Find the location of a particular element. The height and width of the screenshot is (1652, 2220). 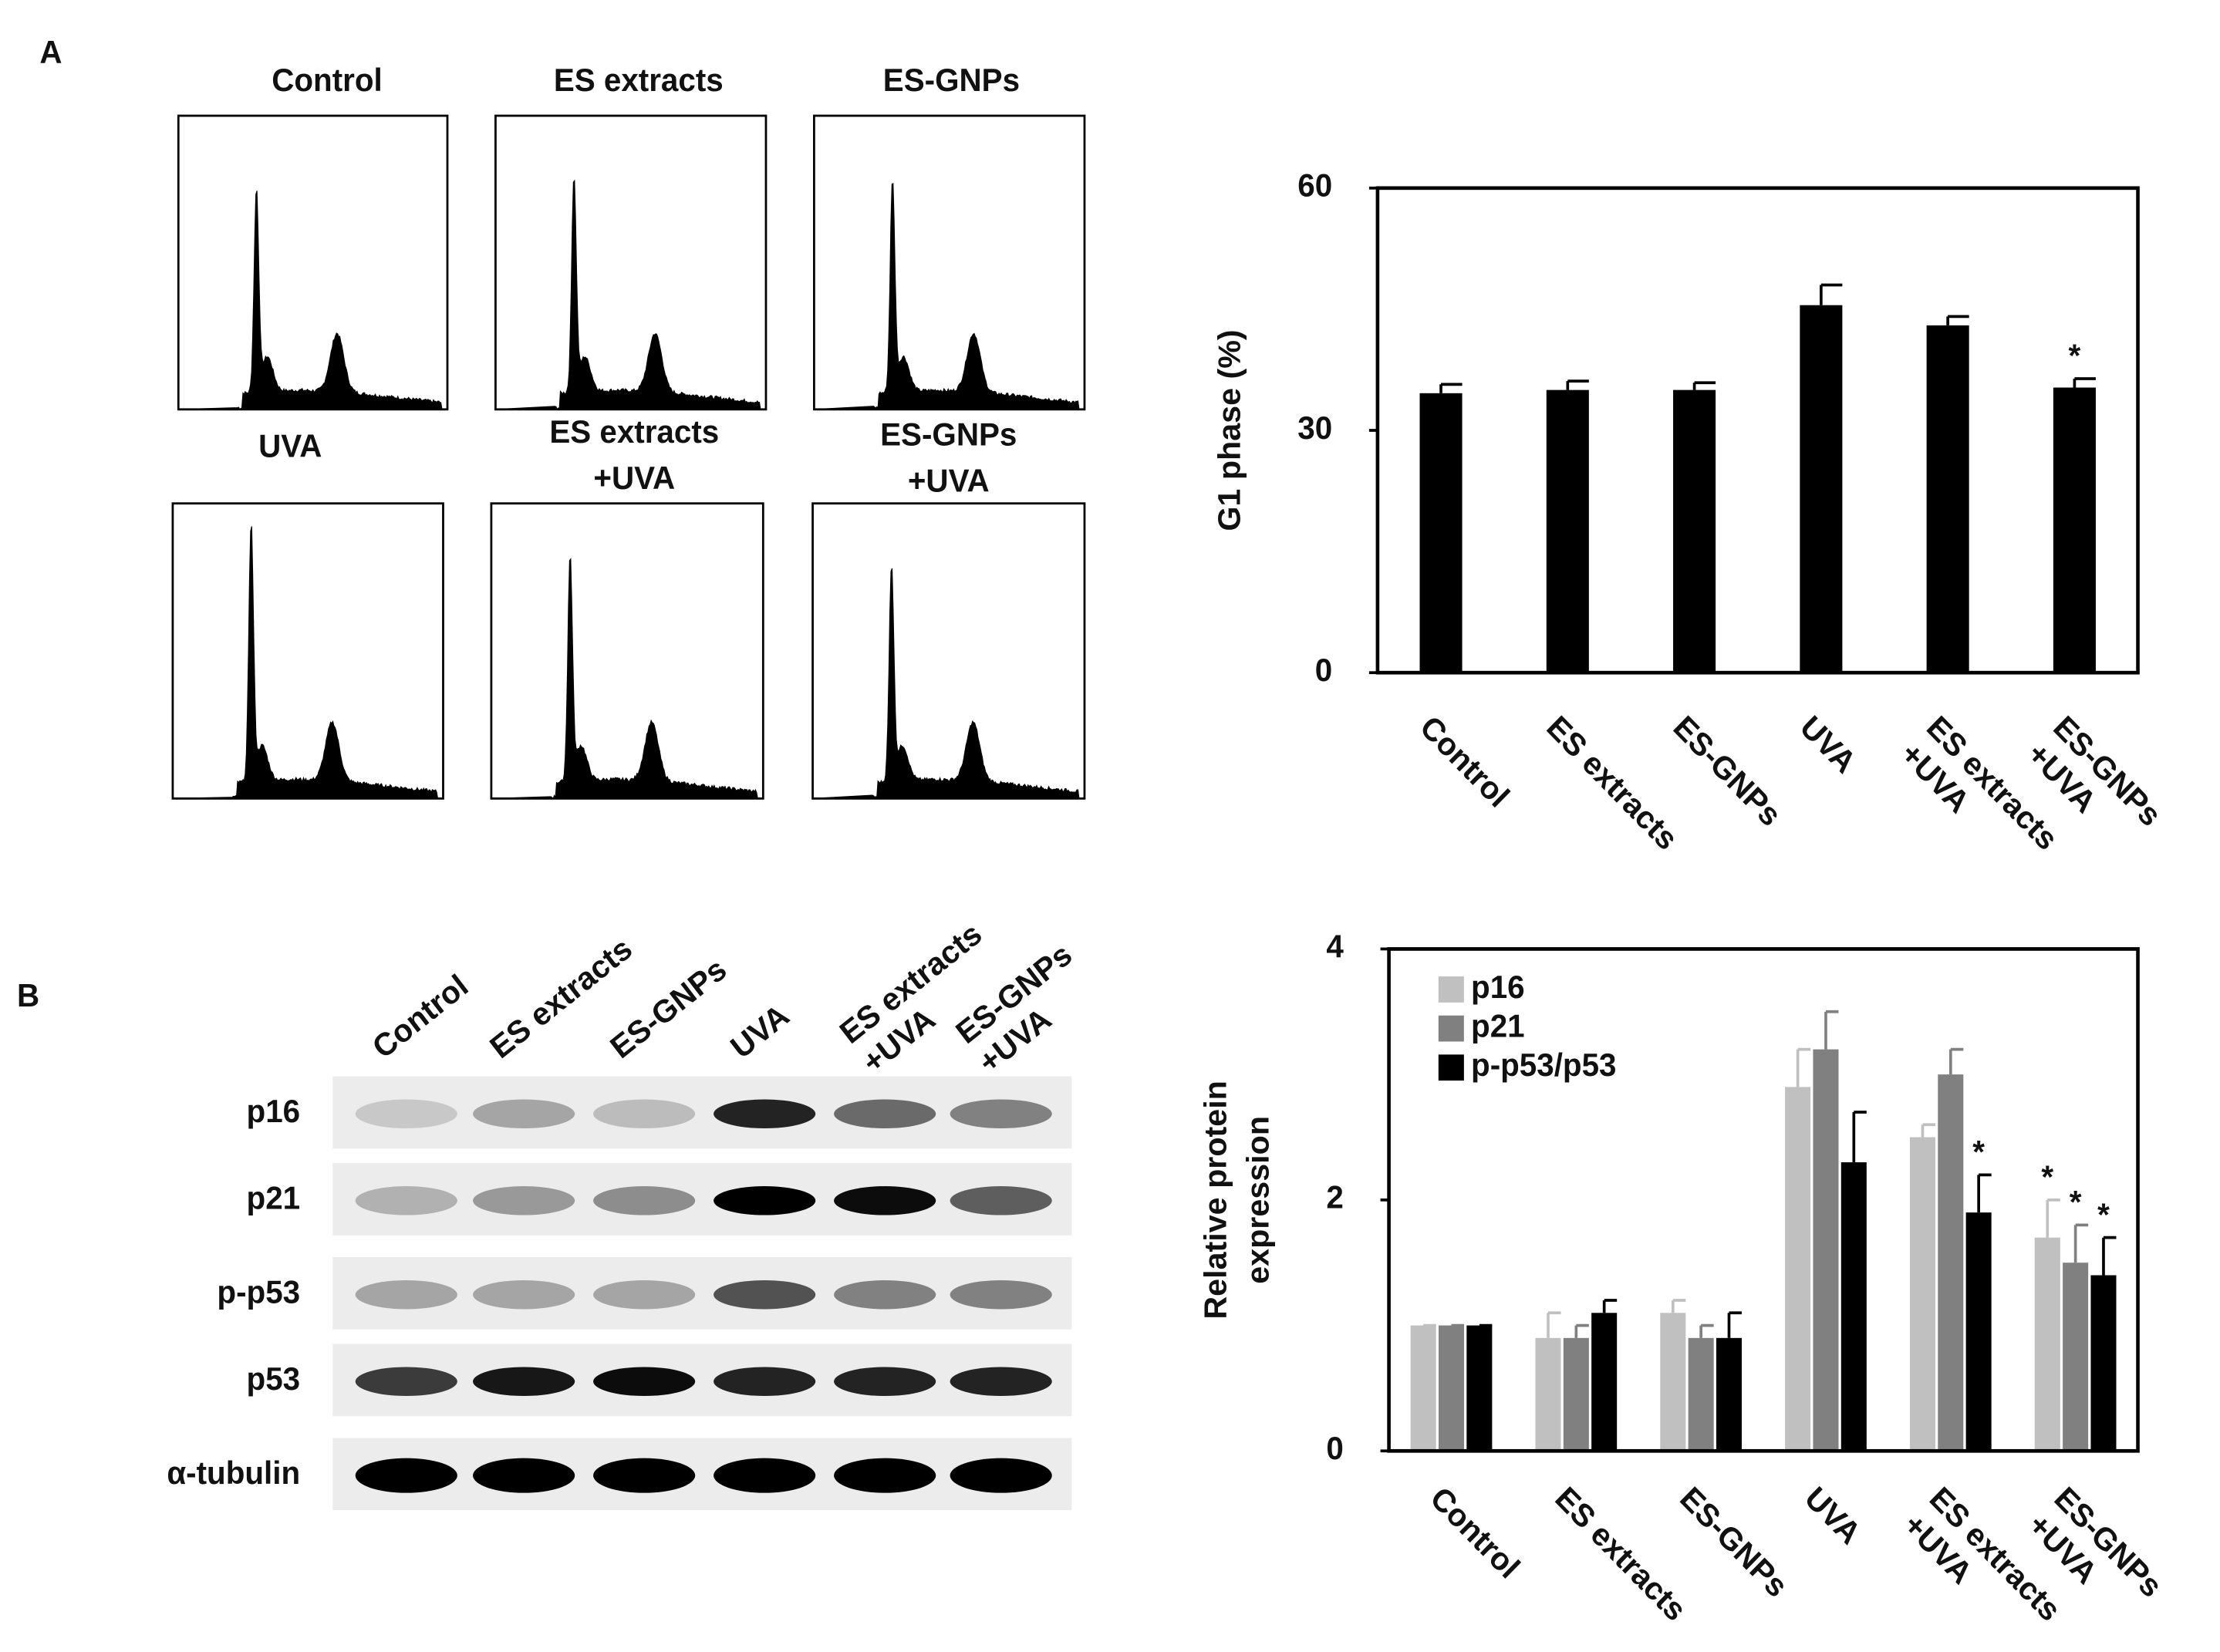

histogram-title: ES-GNPs +UVA is located at coordinates (949, 457).